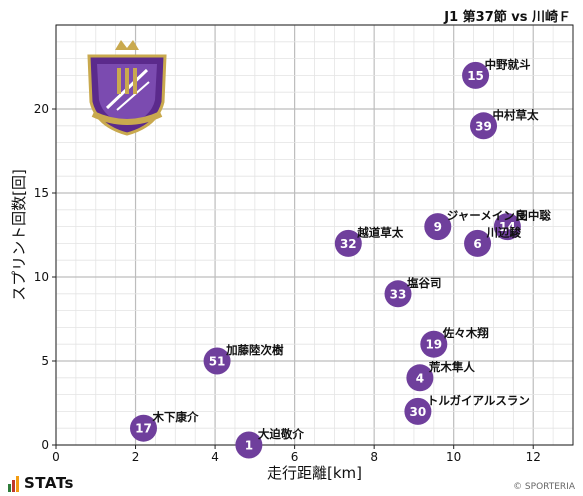 The width and height of the screenshot is (583, 496). I want to click on point-number: 9, so click(438, 227).